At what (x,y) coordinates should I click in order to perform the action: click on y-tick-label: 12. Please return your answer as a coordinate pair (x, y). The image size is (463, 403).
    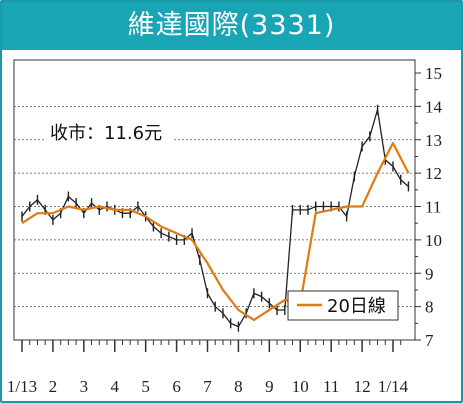
    Looking at the image, I should click on (433, 173).